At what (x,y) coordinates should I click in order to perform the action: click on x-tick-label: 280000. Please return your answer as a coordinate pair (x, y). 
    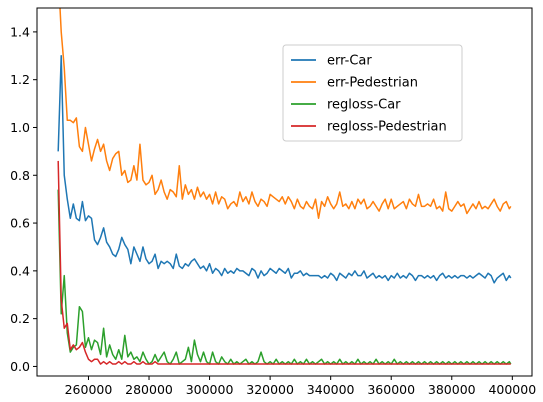
    Looking at the image, I should click on (149, 389).